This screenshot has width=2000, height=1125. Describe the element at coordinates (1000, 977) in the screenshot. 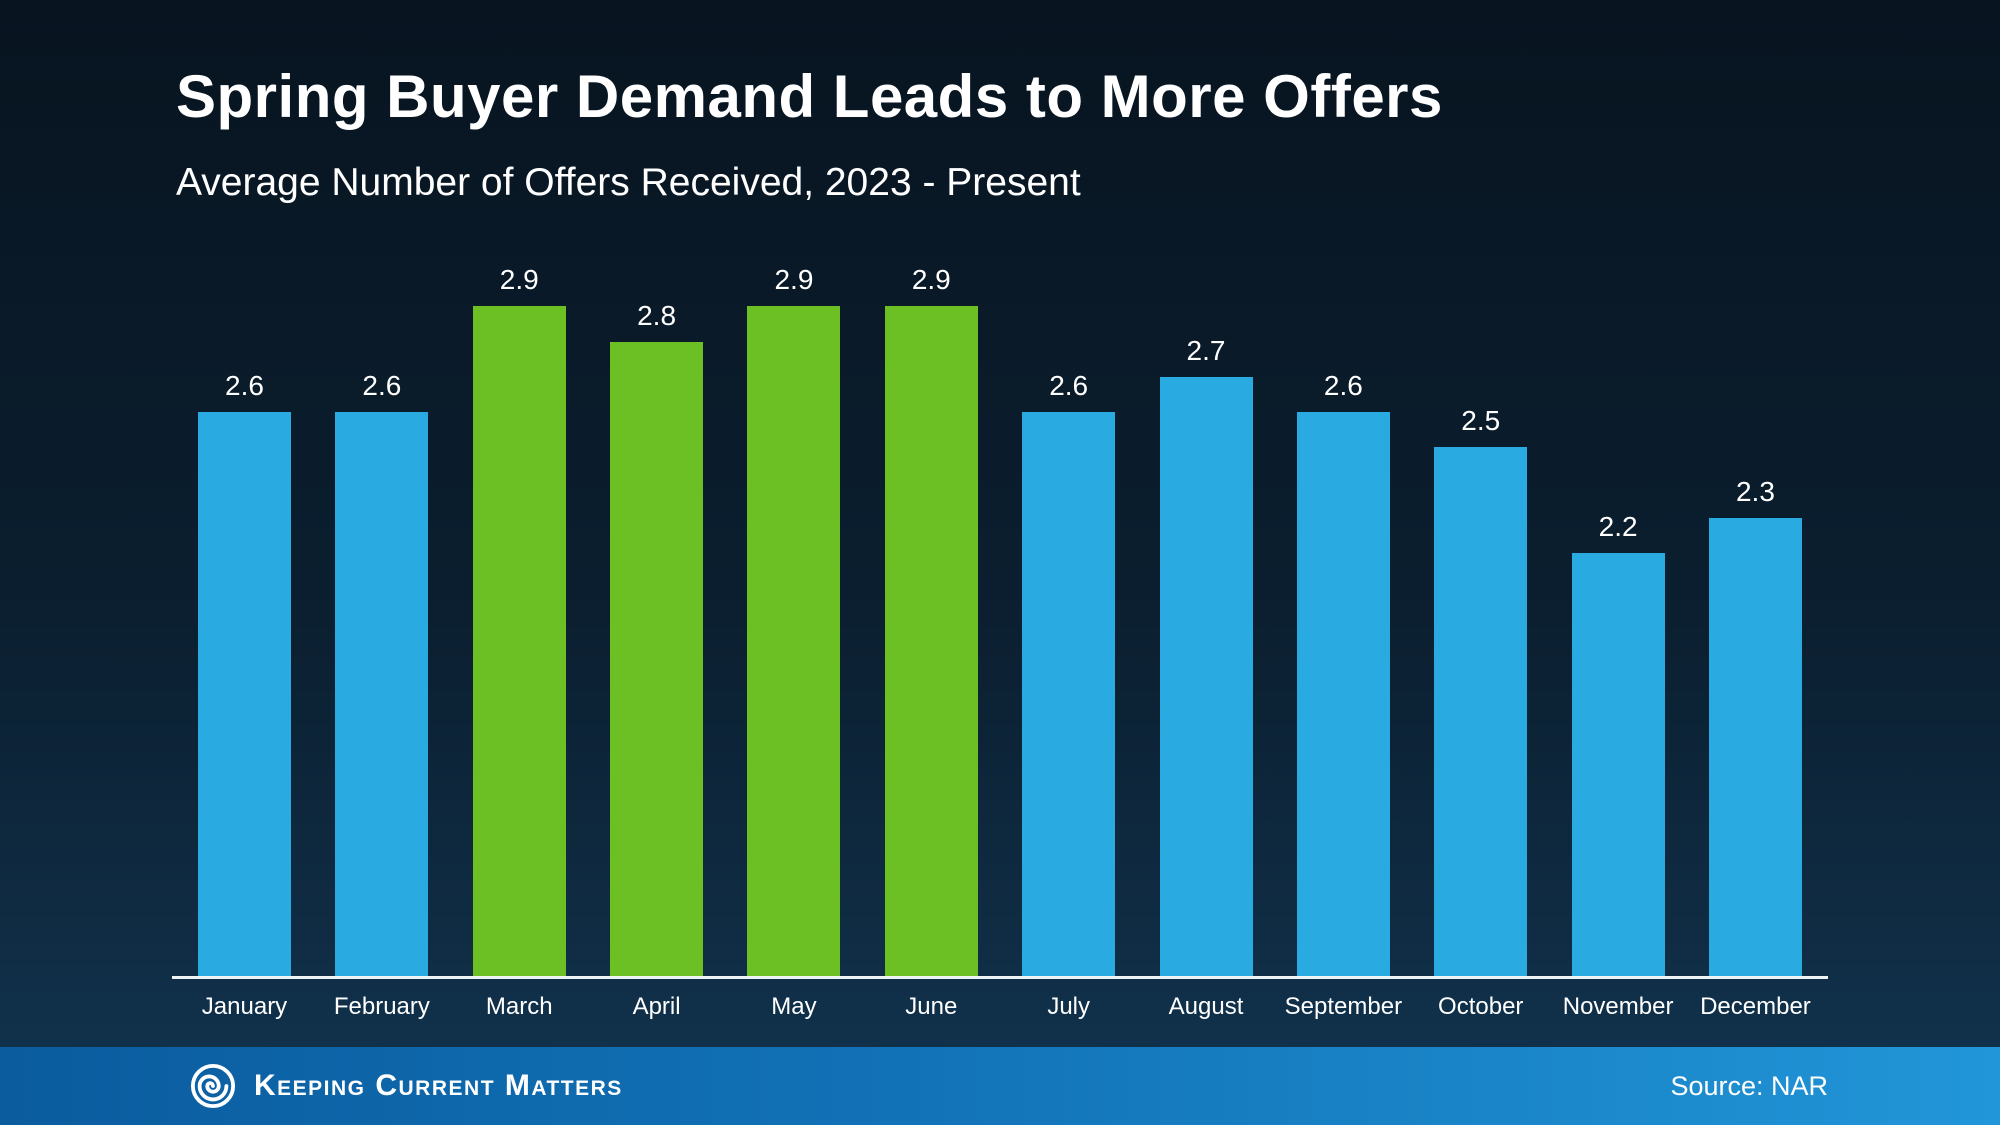

I see `x-axis-line` at that location.